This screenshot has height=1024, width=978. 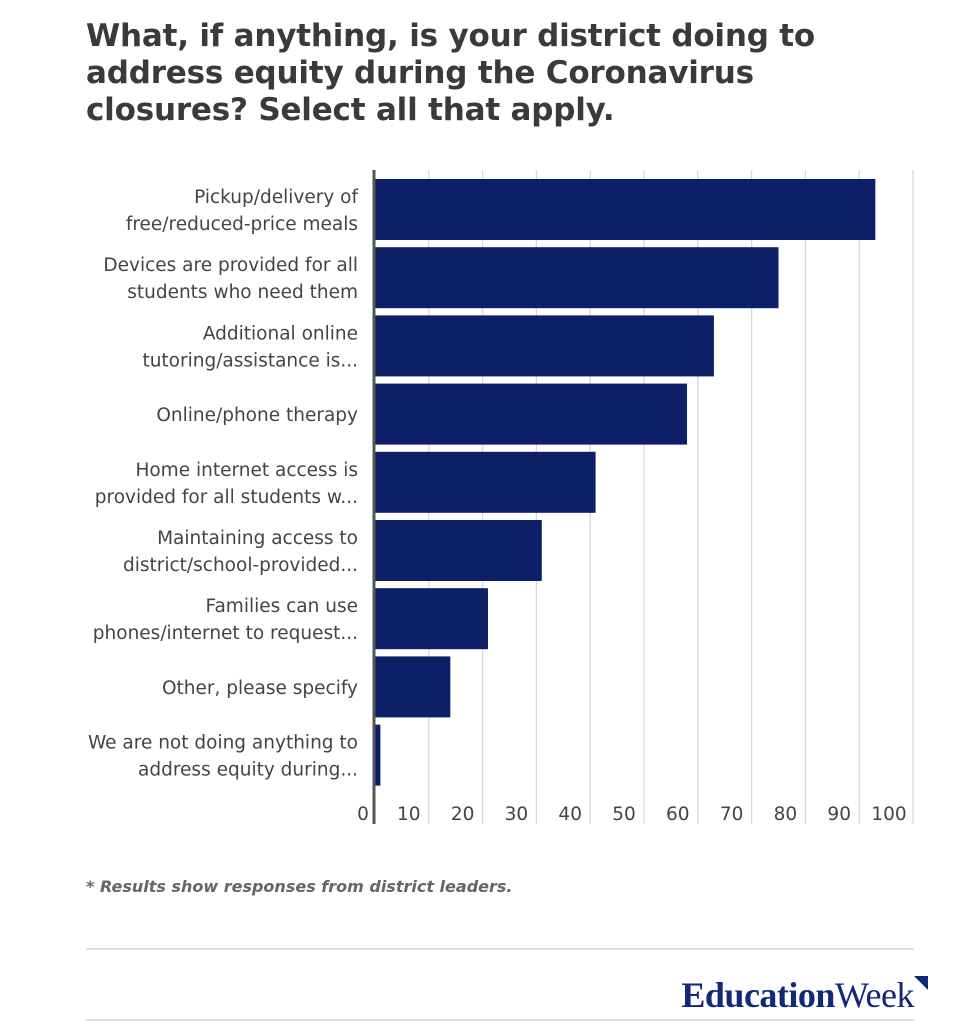 I want to click on x-tick-label: 50, so click(x=624, y=814).